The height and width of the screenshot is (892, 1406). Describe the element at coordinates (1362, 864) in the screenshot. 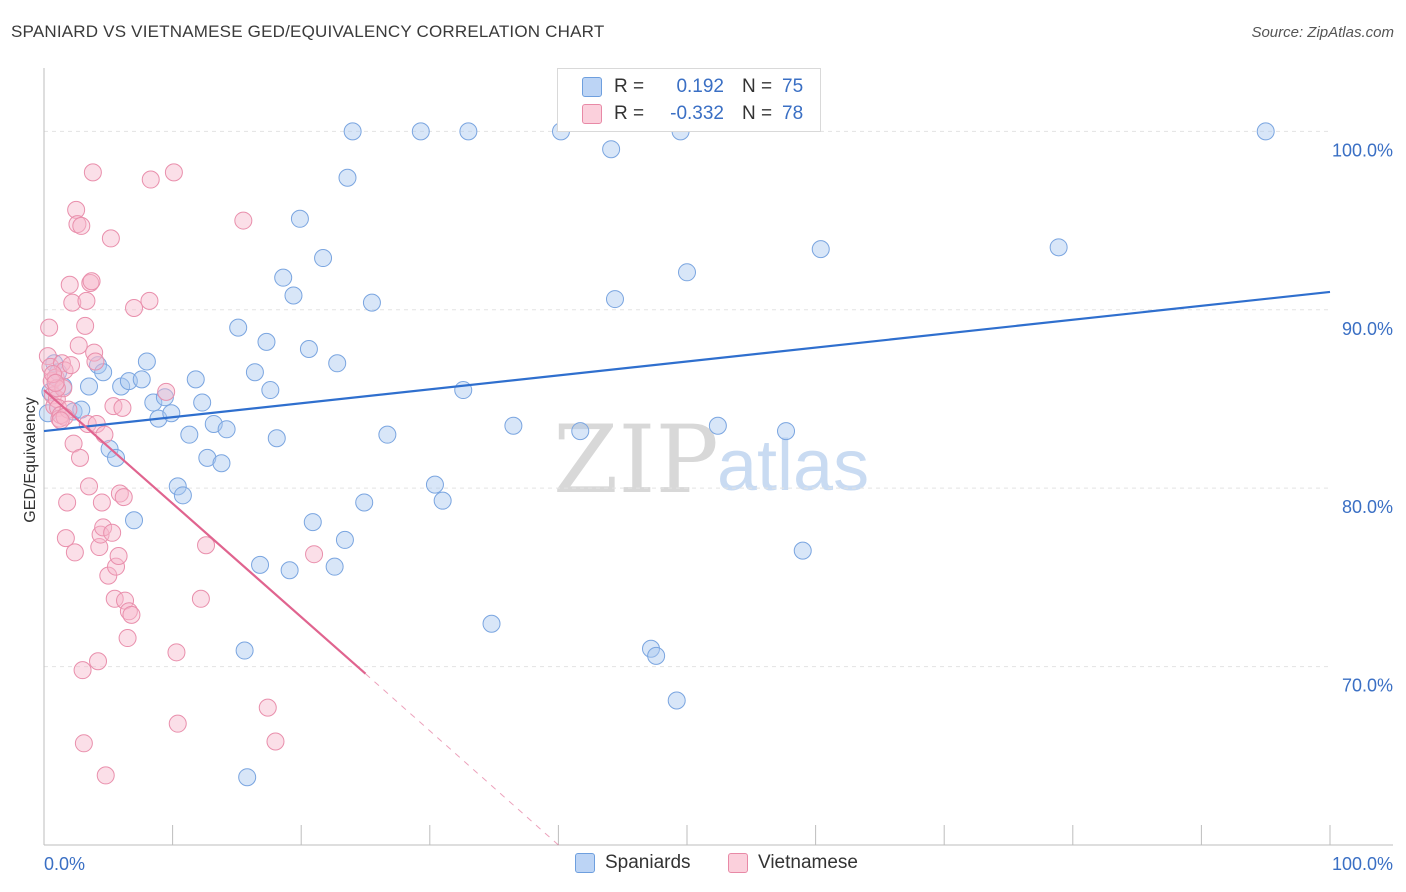

I see `x-tick-label: 100.0%` at that location.